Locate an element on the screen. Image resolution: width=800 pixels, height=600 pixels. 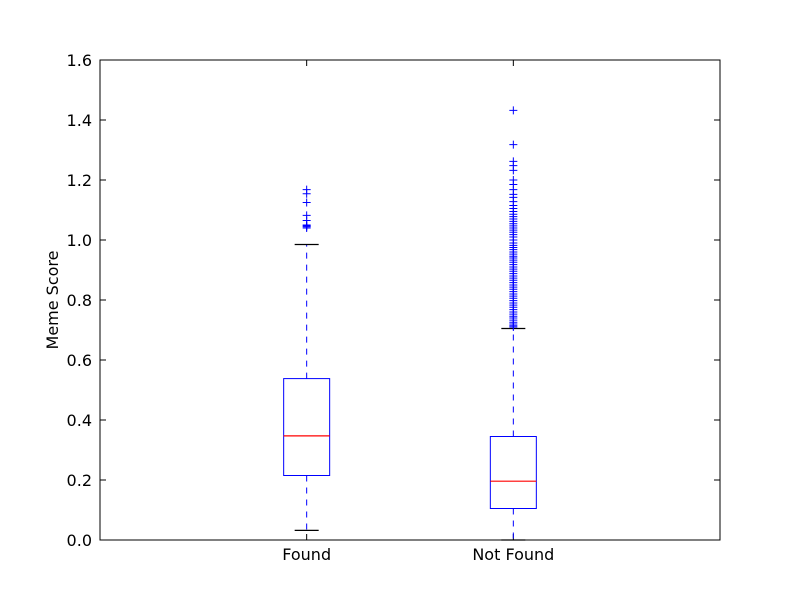
y-tick-label: 1.0 is located at coordinates (79, 240).